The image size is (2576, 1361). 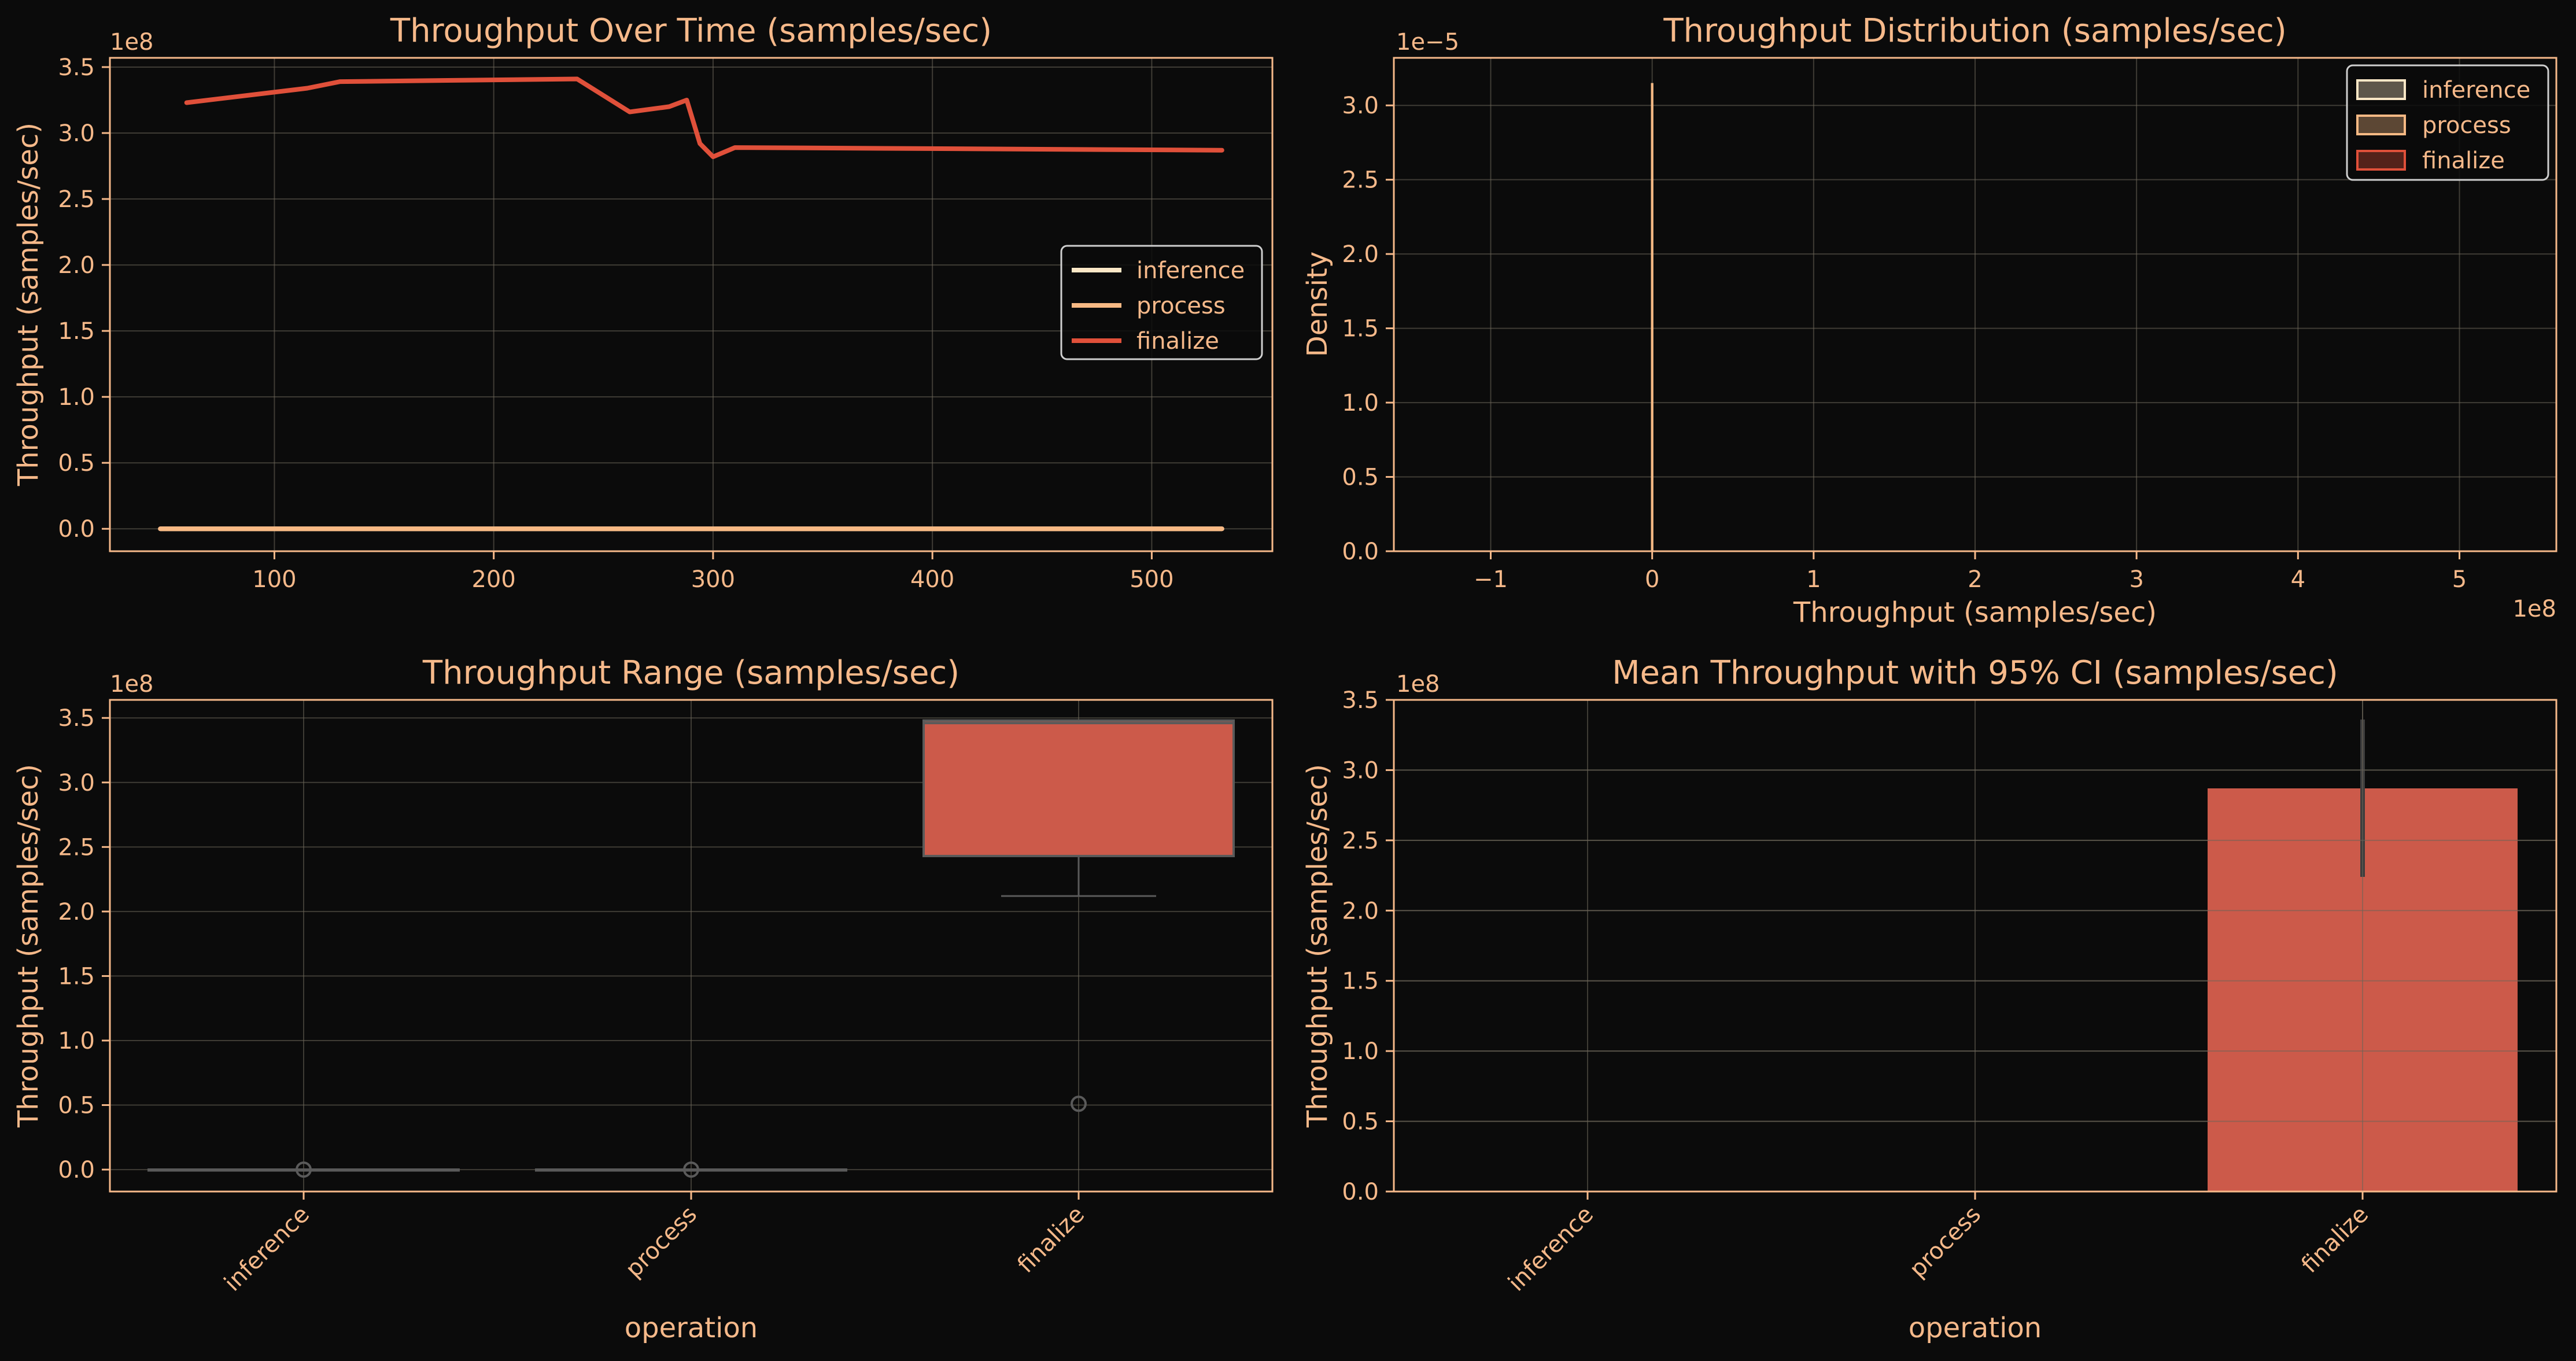 I want to click on x-tick-label: −1, so click(x=1491, y=579).